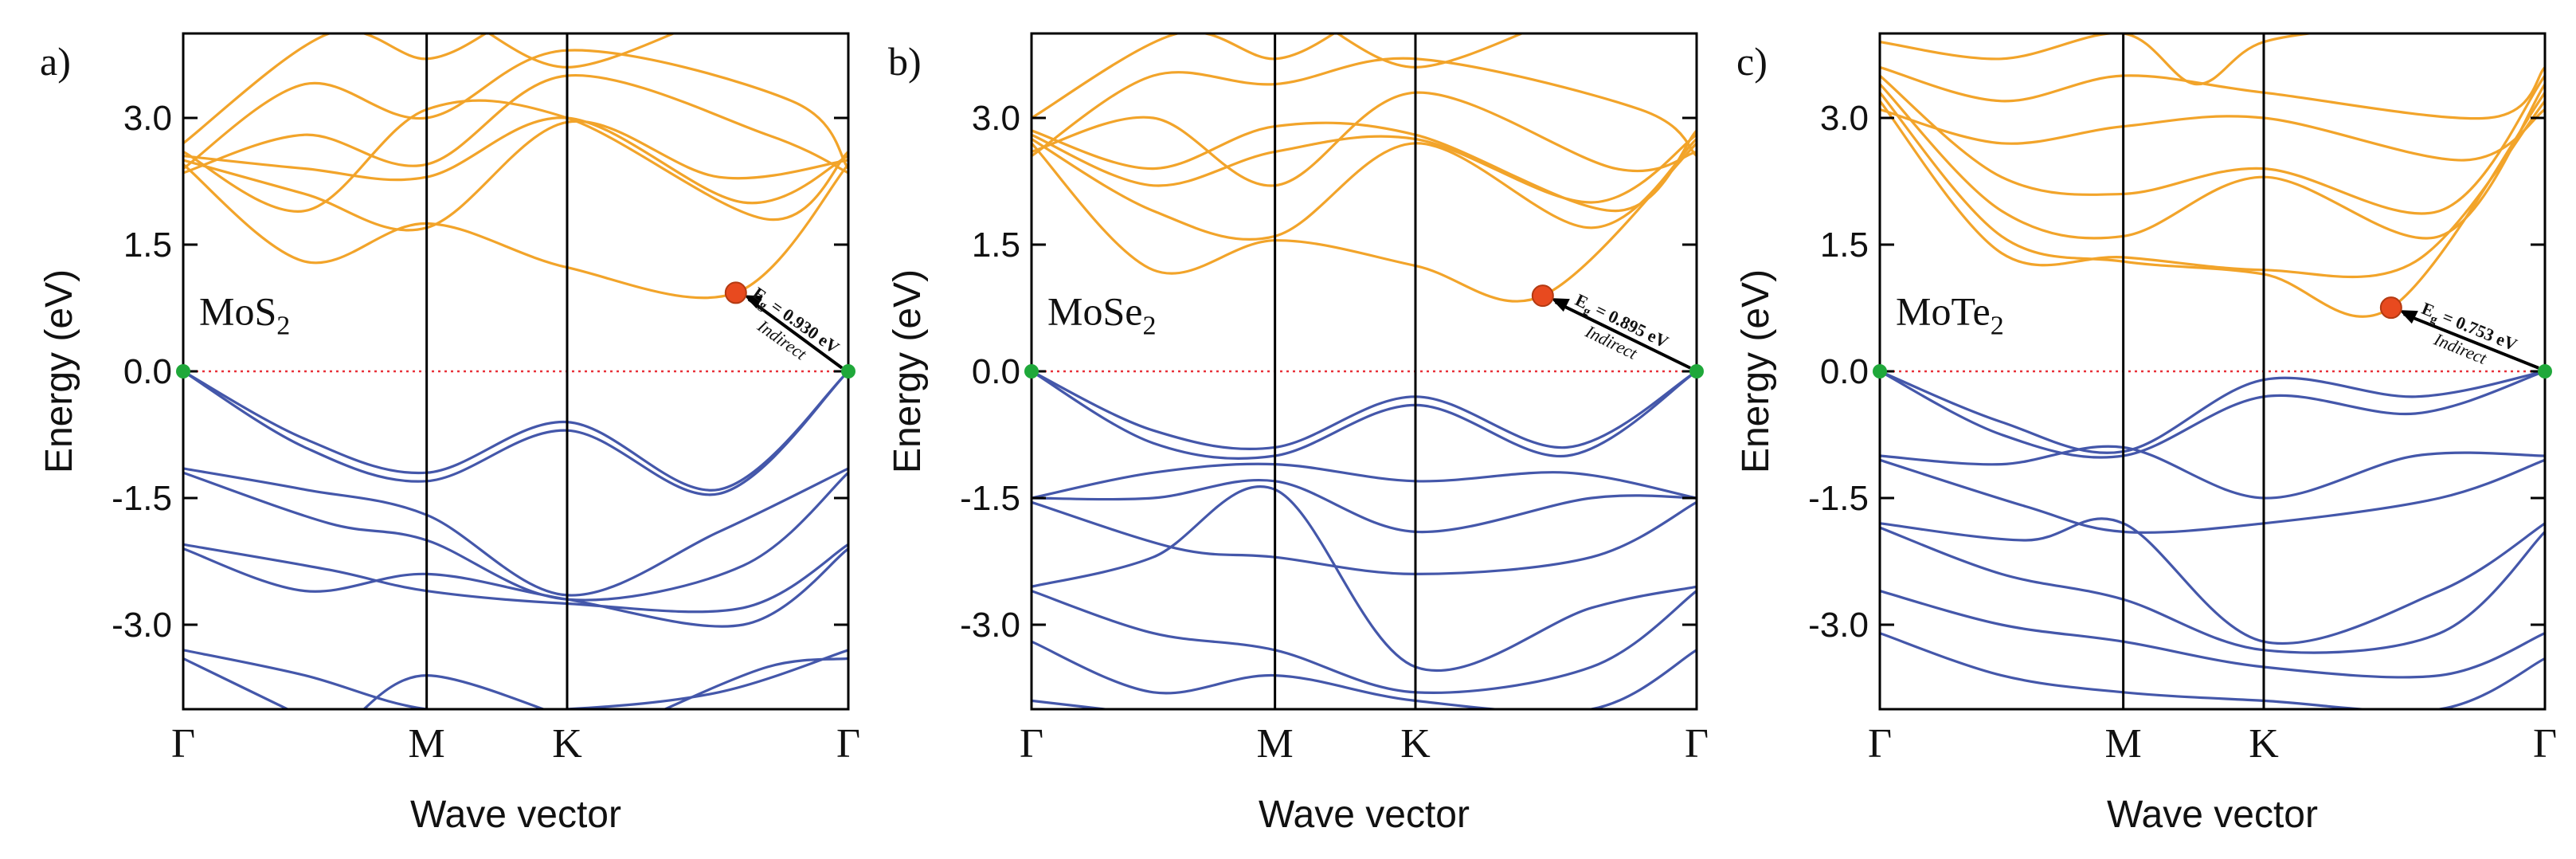 The image size is (2576, 859). I want to click on panel-letter: a), so click(55, 61).